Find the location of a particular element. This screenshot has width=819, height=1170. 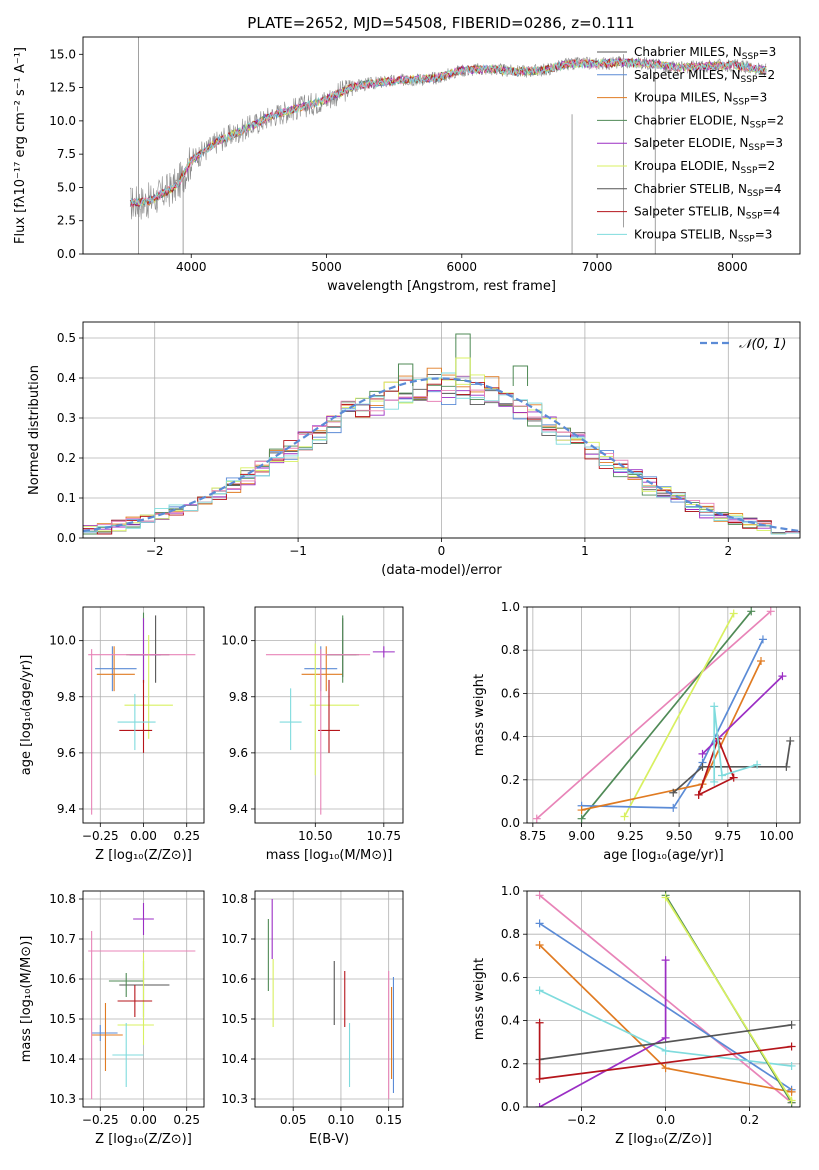

y-axis-label: mass [log₁₀(M/M⊙)] is located at coordinates (26, 999).